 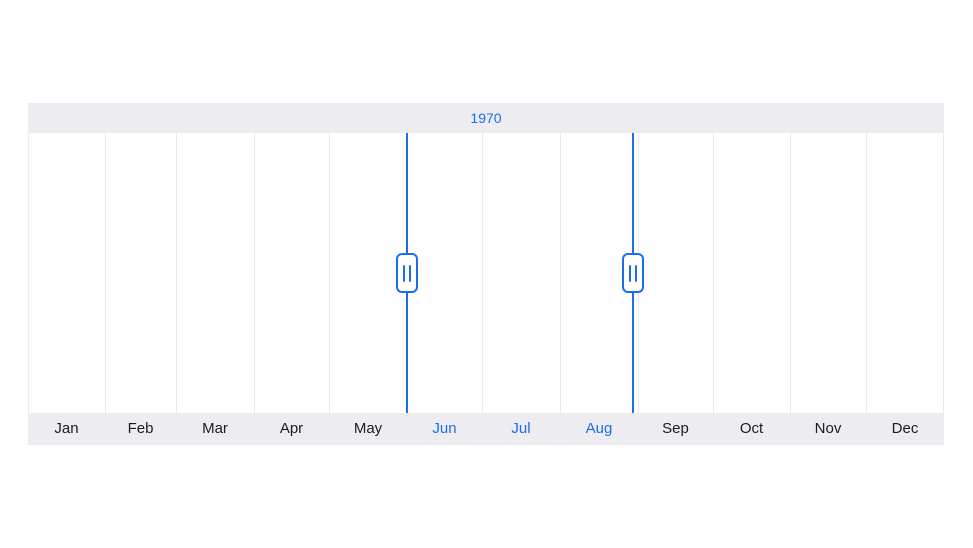 I want to click on month-label-oct: Oct, so click(x=751, y=428).